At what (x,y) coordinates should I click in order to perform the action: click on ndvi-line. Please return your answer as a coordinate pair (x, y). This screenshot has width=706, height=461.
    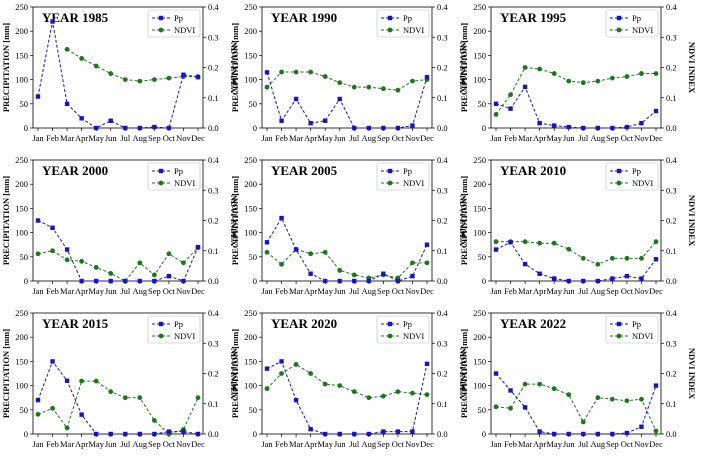
    Looking at the image, I should click on (576, 253).